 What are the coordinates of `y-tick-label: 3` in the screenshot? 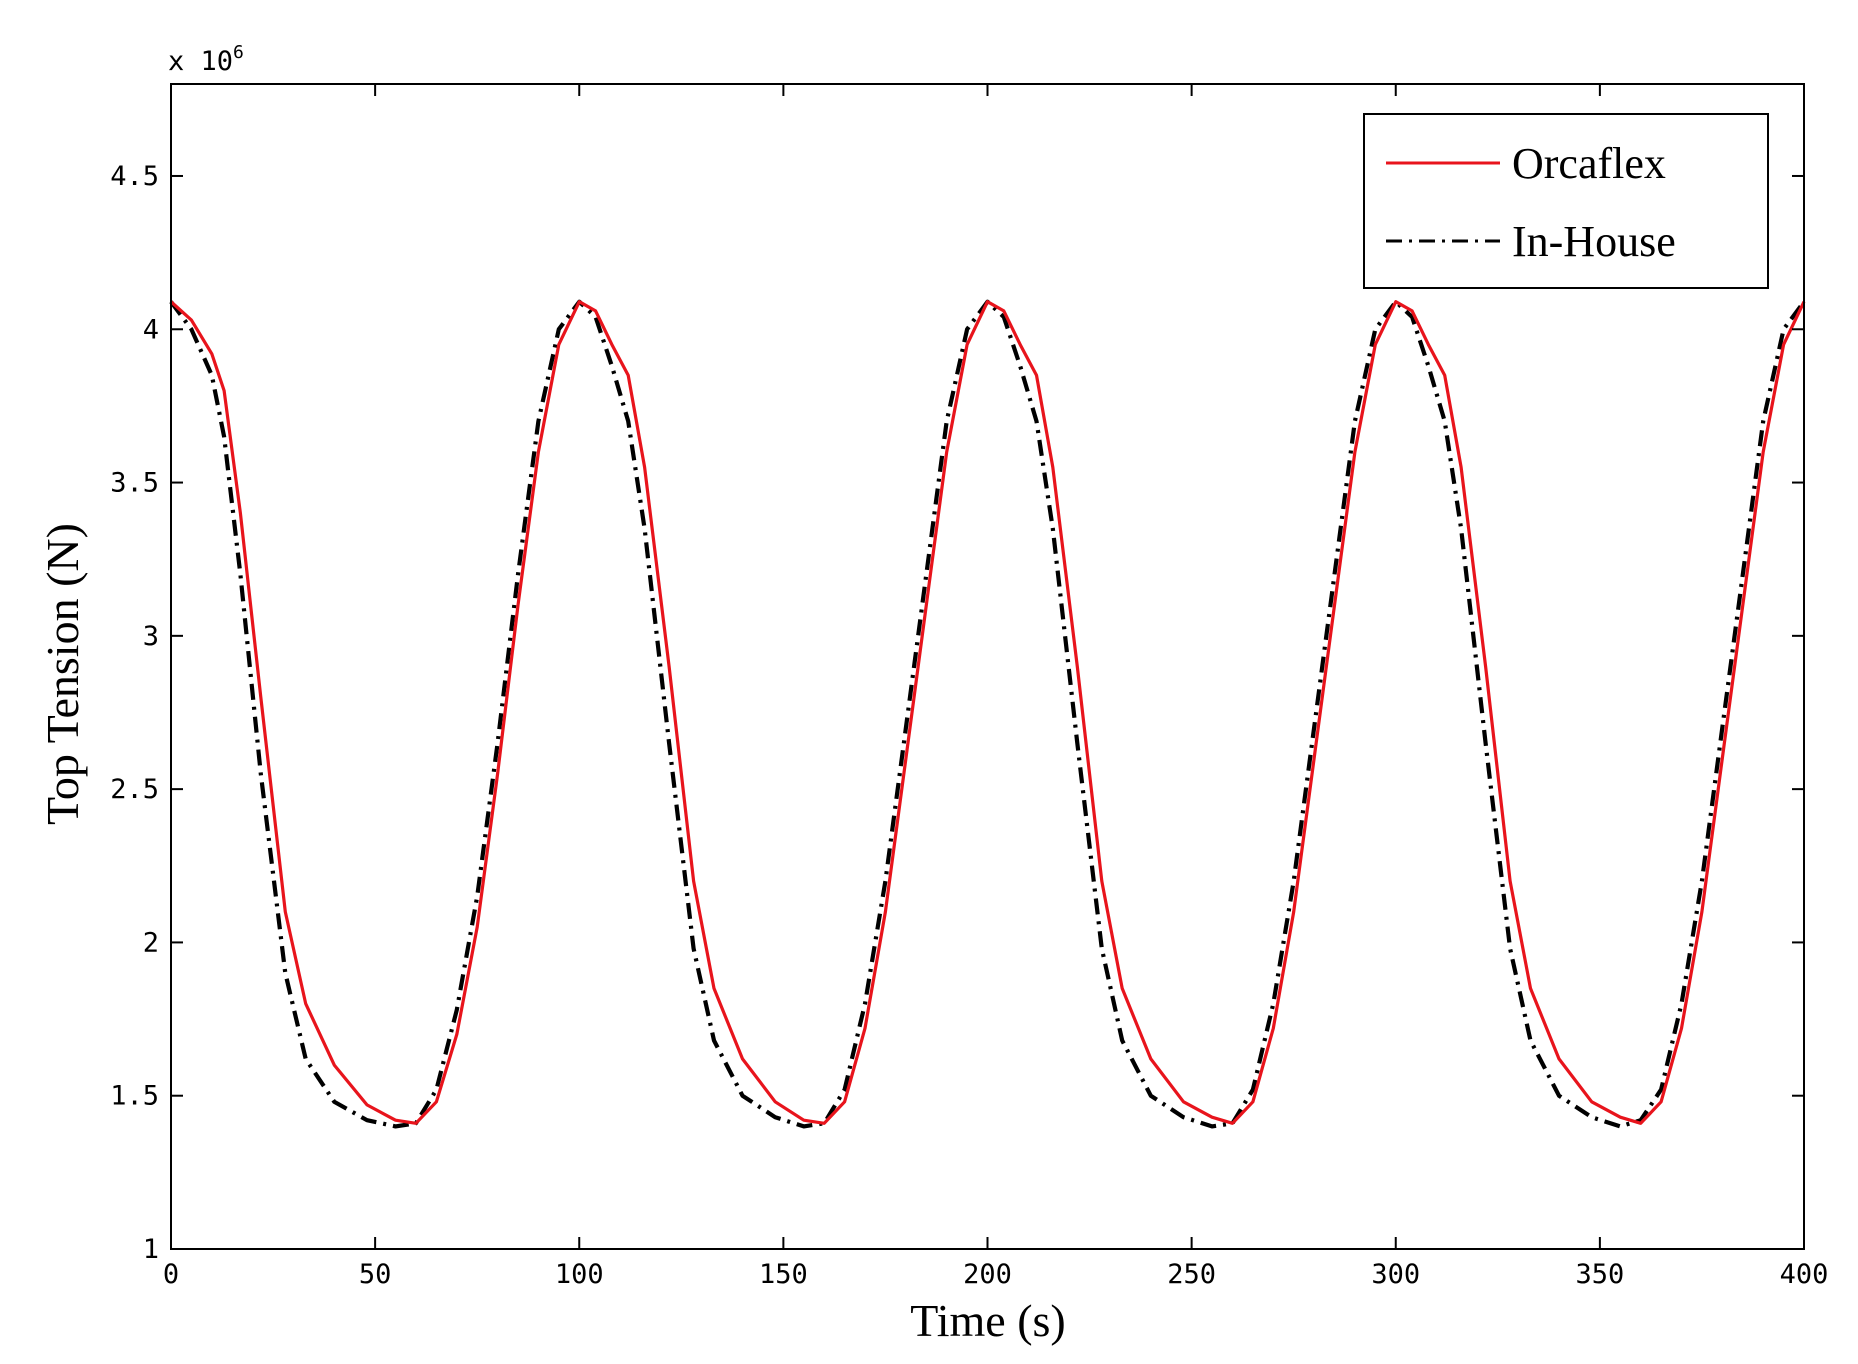 It's located at (151, 636).